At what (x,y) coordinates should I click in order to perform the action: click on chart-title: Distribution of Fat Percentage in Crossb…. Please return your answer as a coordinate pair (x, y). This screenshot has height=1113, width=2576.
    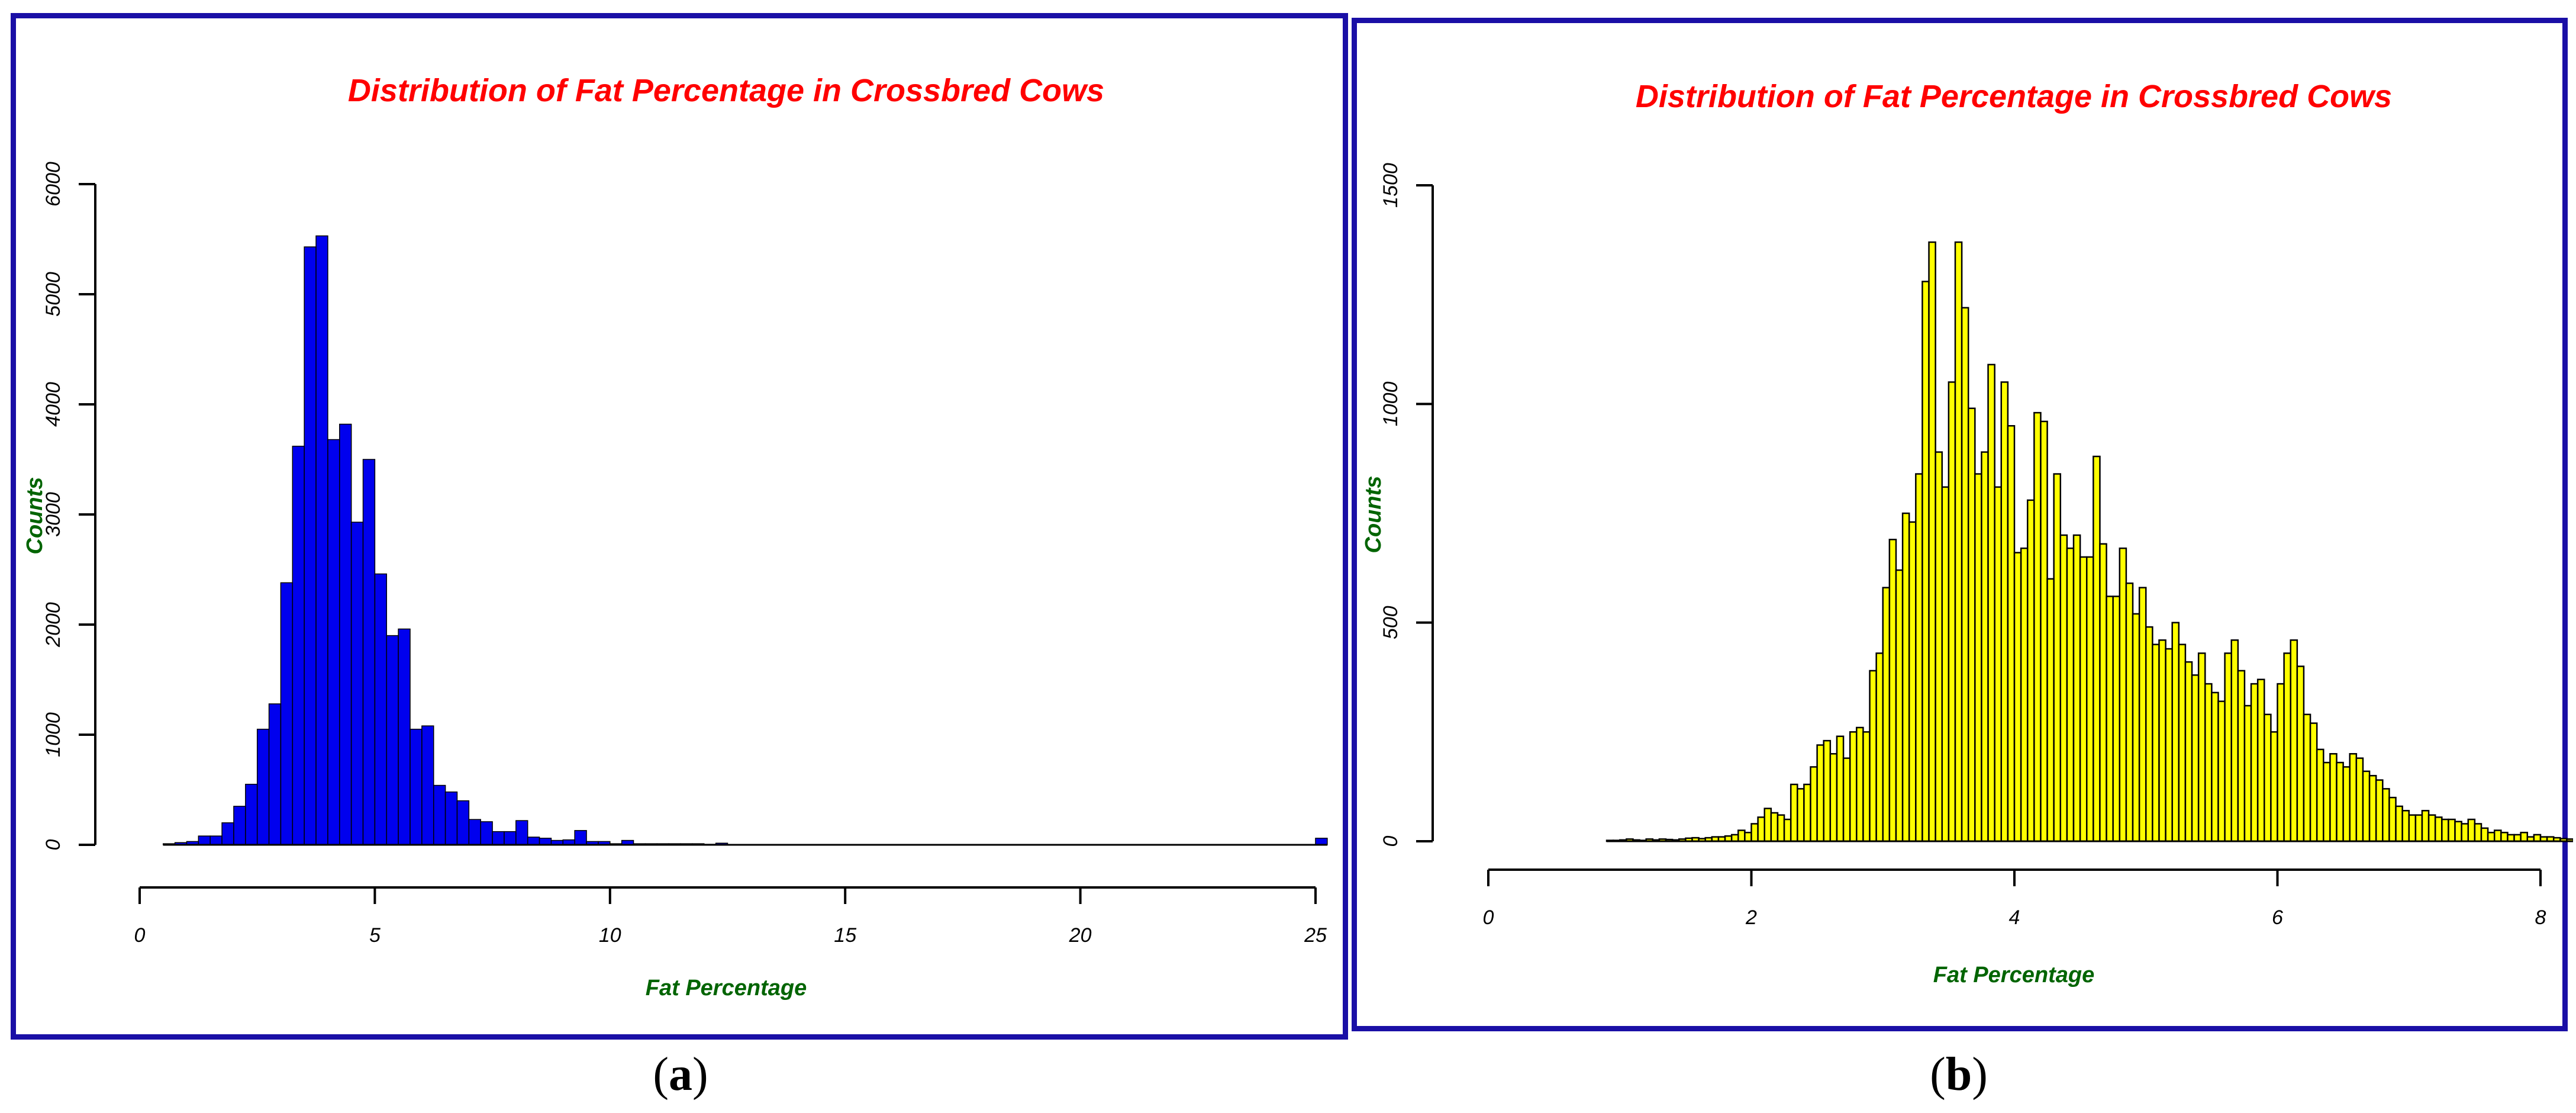
    Looking at the image, I should click on (2014, 96).